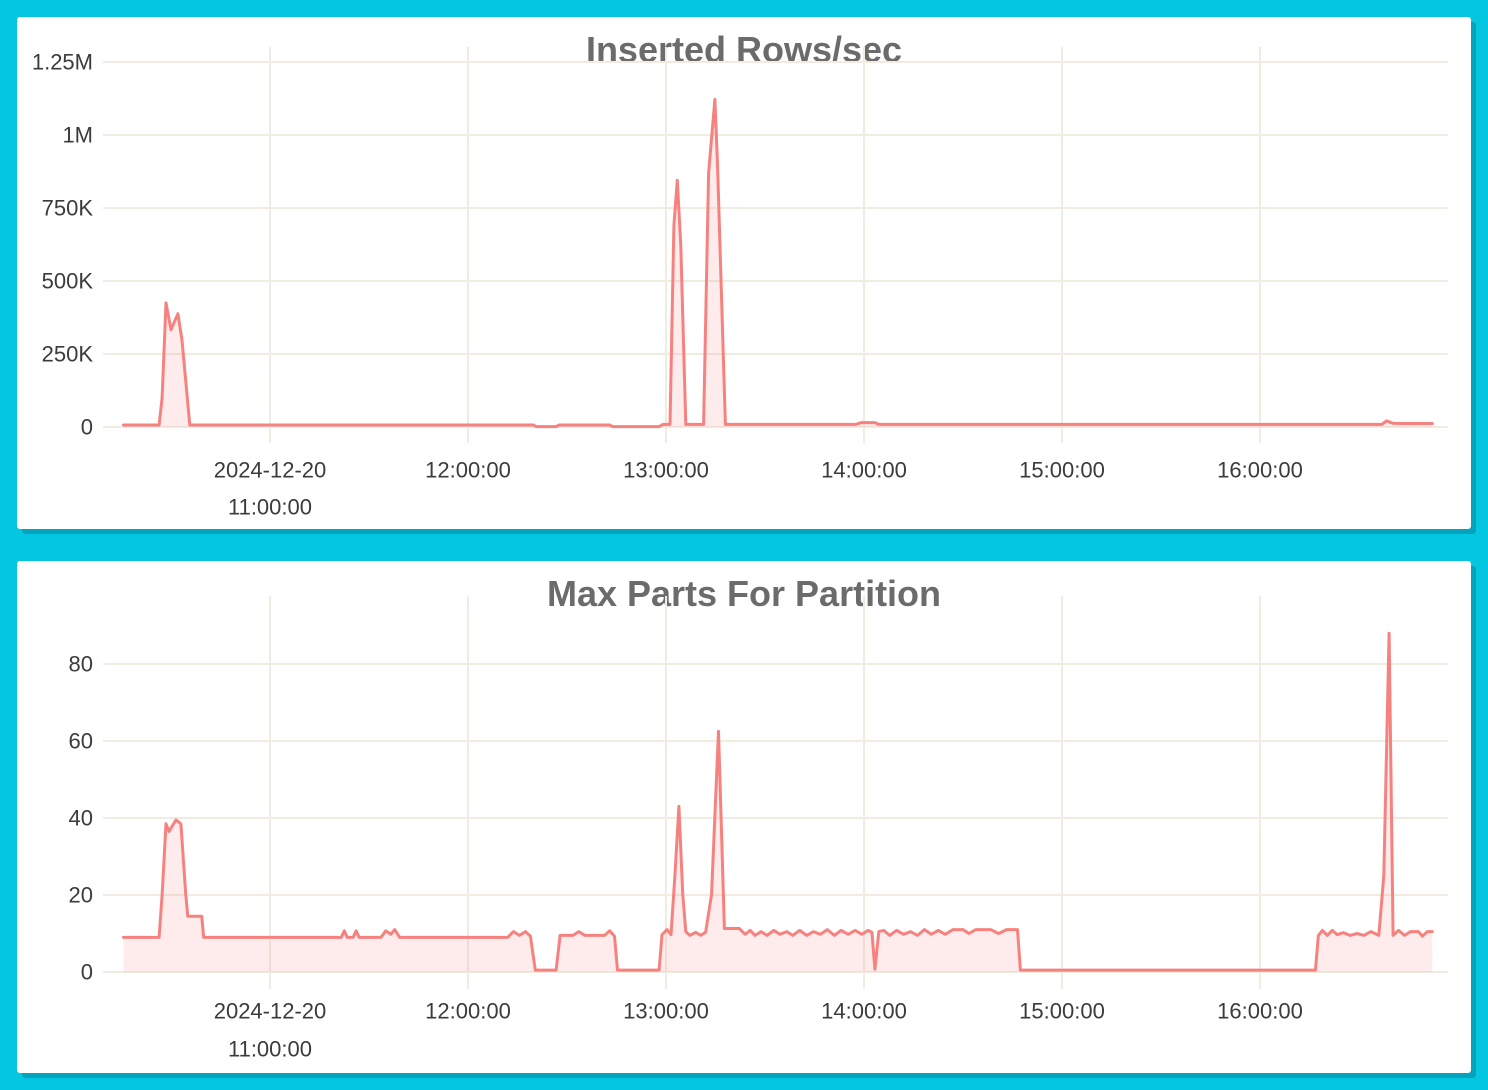  I want to click on y-tick-label: 40, so click(81, 818).